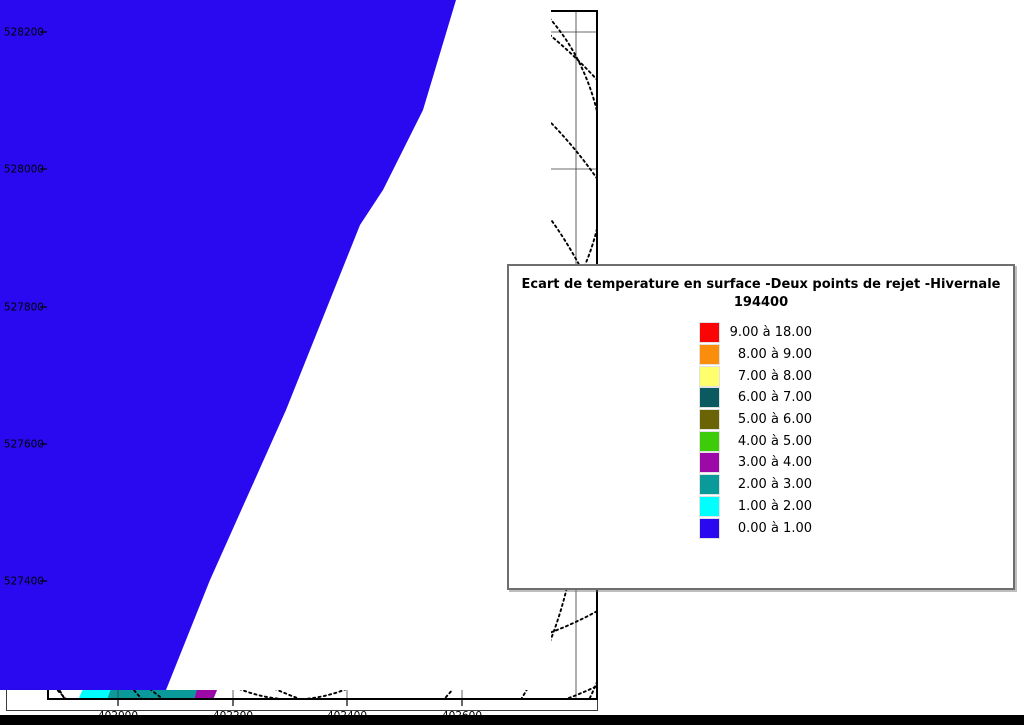  What do you see at coordinates (761, 302) in the screenshot?
I see `legend-subtitle: 194400` at bounding box center [761, 302].